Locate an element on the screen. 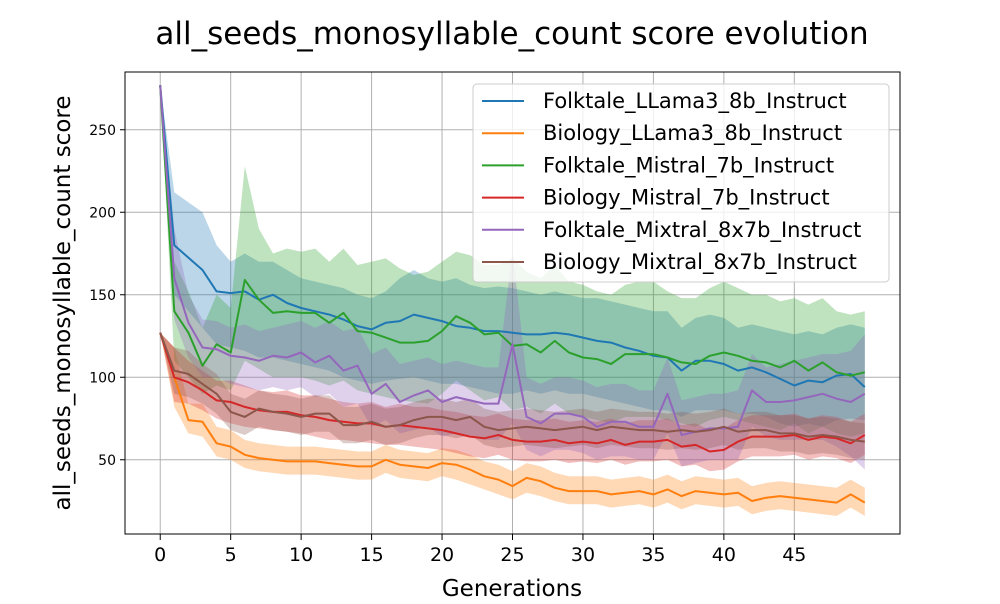 This screenshot has width=1000, height=604. x-tick-label: 0 is located at coordinates (160, 555).